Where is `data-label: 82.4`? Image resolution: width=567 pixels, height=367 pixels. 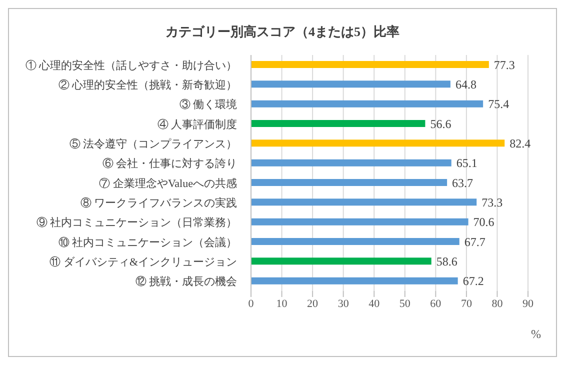
data-label: 82.4 is located at coordinates (520, 143).